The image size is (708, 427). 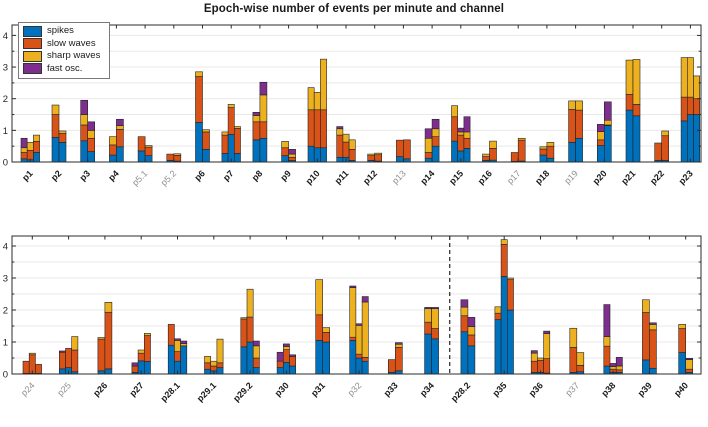 I want to click on y-tick-label: 4, so click(x=5, y=247).